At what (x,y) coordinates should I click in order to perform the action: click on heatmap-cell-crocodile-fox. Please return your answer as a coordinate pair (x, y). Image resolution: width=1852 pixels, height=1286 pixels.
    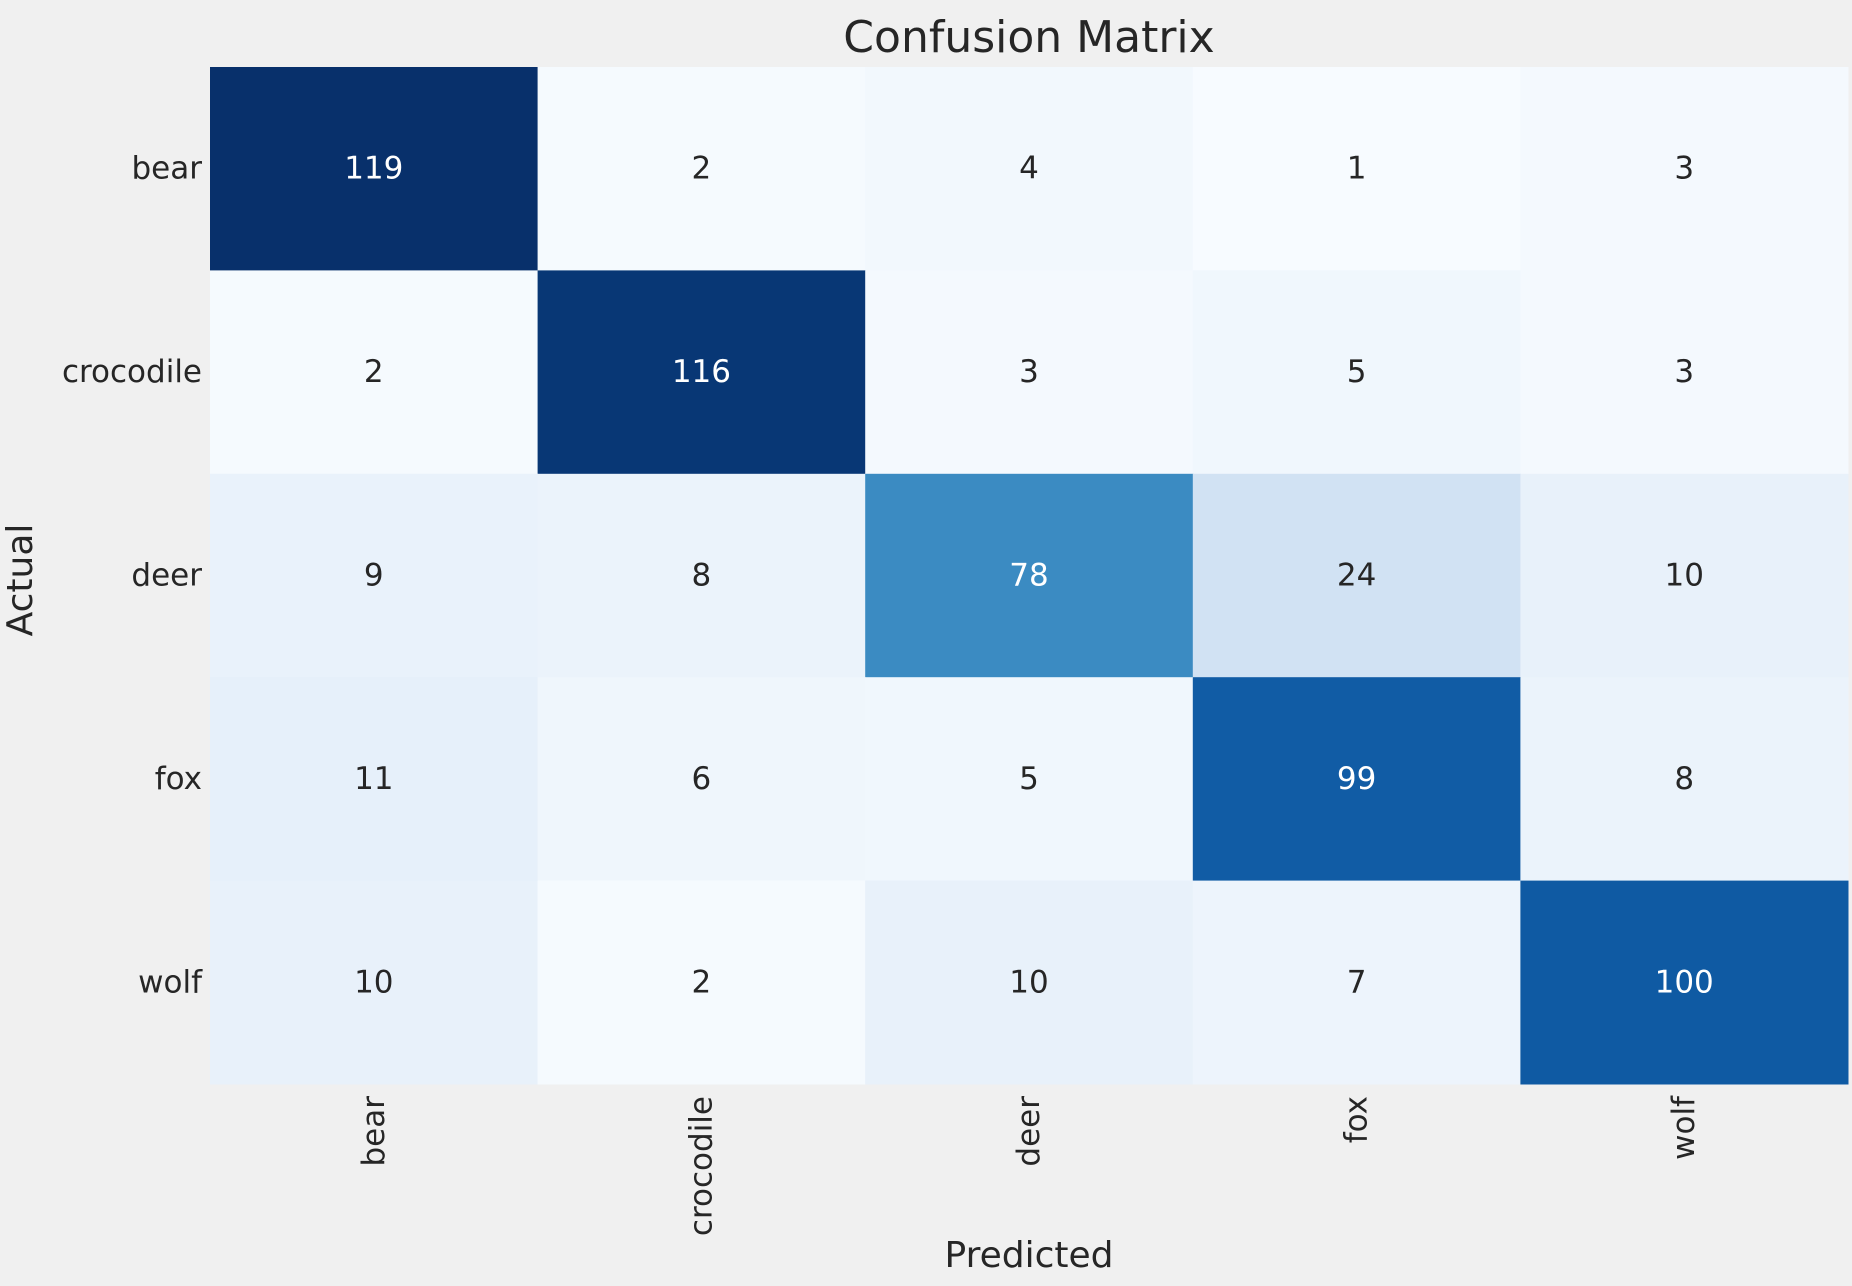
    Looking at the image, I should click on (1356, 372).